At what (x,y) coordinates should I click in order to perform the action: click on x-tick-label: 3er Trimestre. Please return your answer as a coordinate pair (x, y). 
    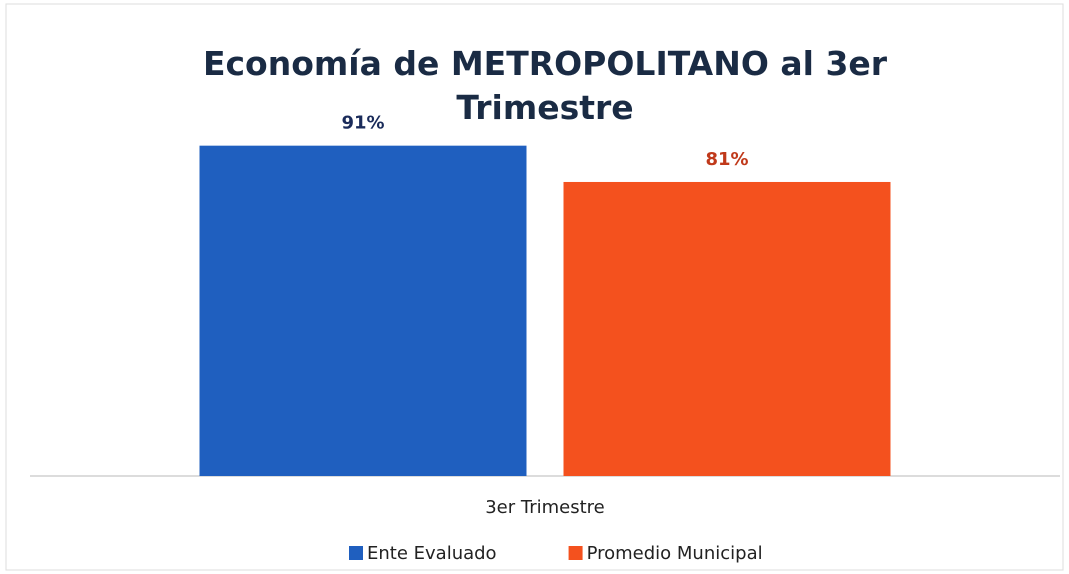
    Looking at the image, I should click on (545, 507).